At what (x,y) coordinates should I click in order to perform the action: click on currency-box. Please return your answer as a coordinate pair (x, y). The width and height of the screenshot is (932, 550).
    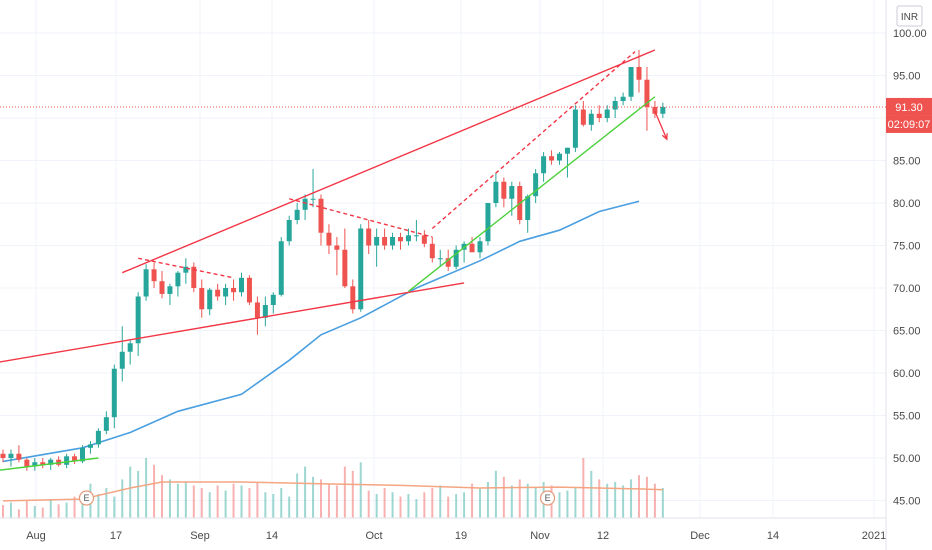
    Looking at the image, I should click on (909, 16).